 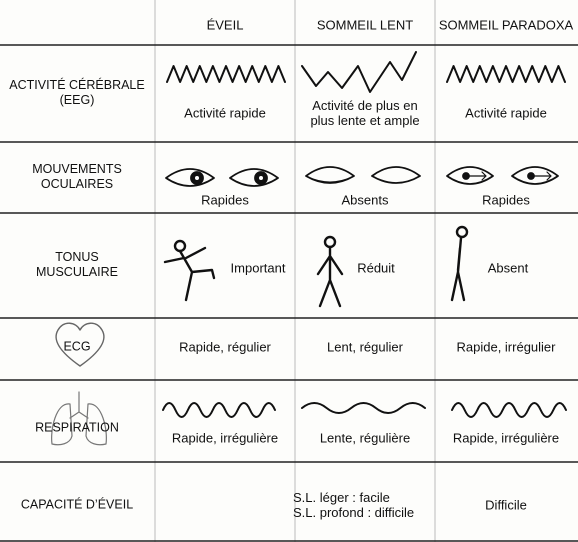 I want to click on text-line: (EEG), so click(x=77, y=100).